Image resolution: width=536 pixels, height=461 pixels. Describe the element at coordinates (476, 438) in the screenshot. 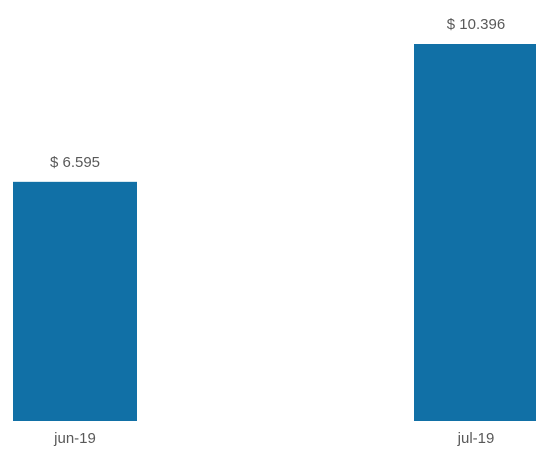

I see `x-tick-label-jul-19: jul-19` at that location.